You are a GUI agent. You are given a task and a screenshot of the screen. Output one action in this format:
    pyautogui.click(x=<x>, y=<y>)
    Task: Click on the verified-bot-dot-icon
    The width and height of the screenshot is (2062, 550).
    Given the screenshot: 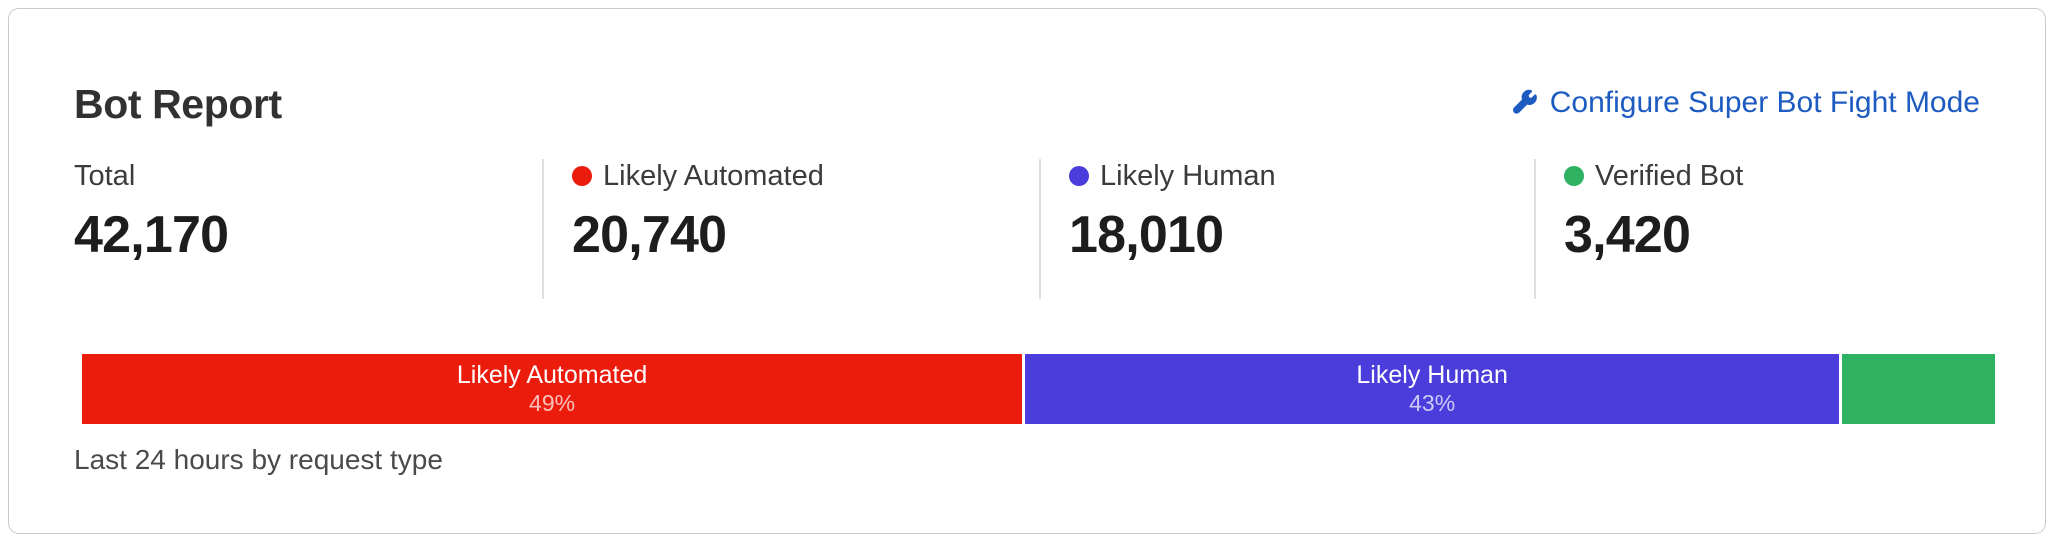 What is the action you would take?
    pyautogui.click(x=1574, y=176)
    